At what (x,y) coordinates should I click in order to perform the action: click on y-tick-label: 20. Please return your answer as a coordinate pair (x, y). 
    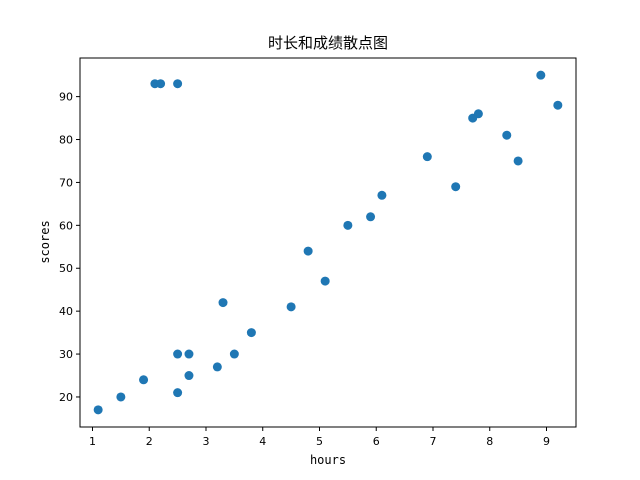
    Looking at the image, I should click on (66, 397).